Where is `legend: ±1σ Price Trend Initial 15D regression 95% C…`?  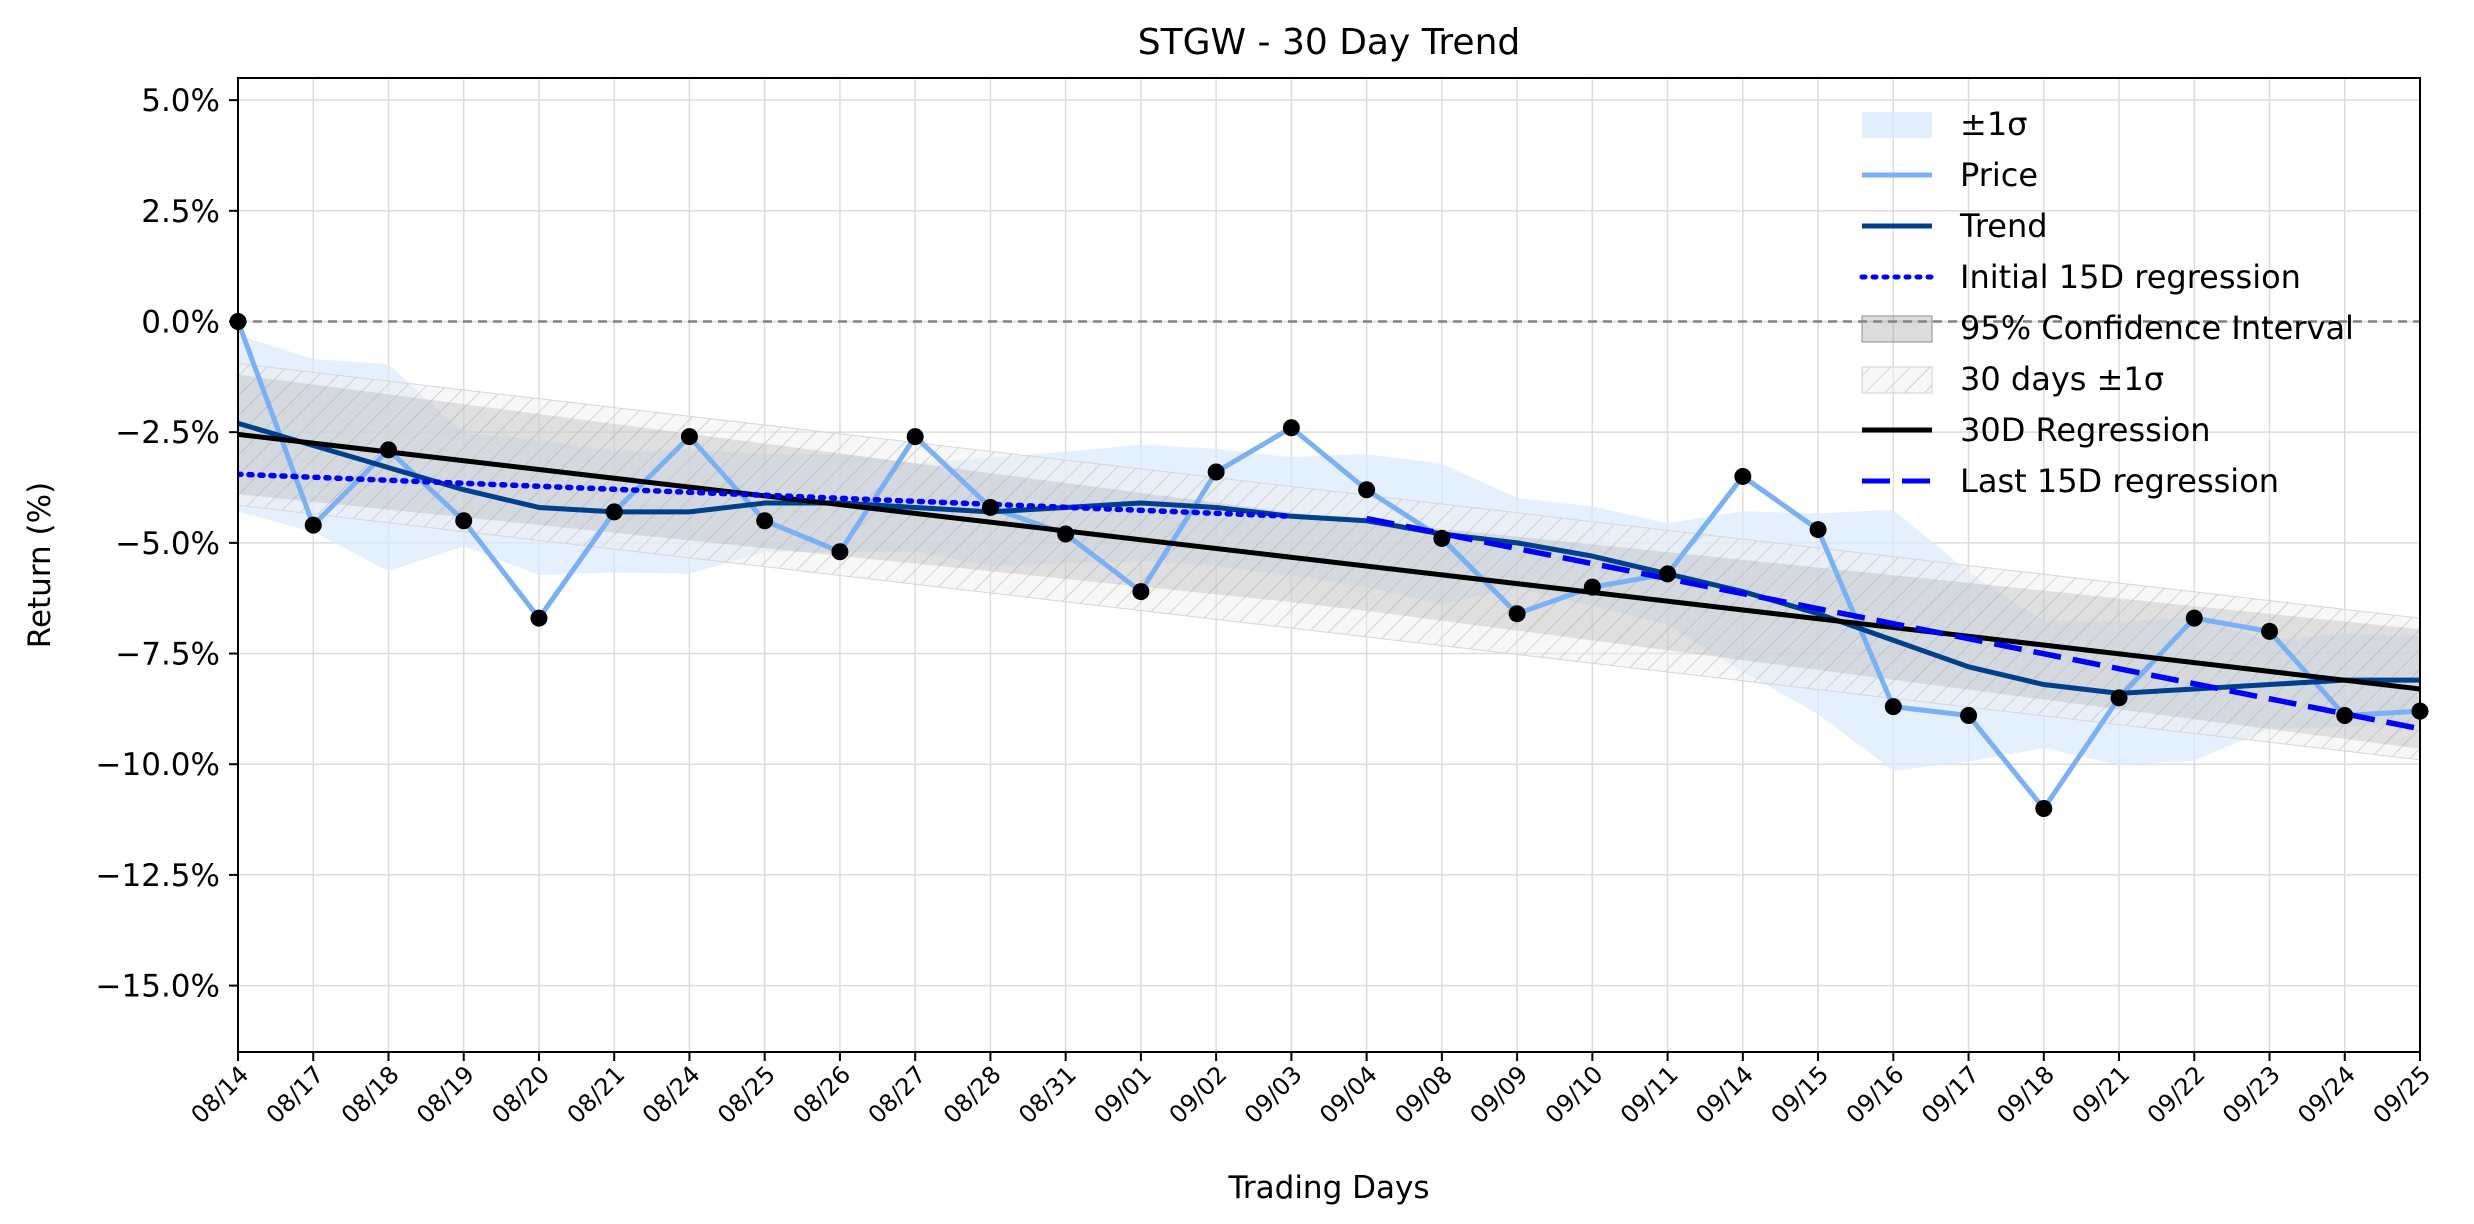
legend: ±1σ Price Trend Initial 15D regression 95% C… is located at coordinates (2106, 302).